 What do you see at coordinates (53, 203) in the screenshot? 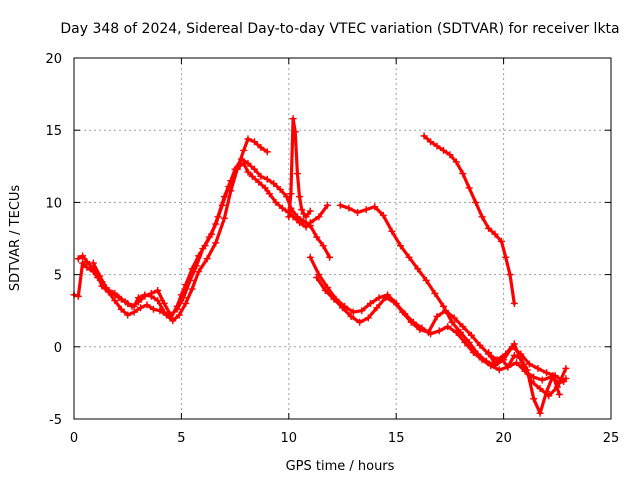
I see `y-tick-label: 10` at bounding box center [53, 203].